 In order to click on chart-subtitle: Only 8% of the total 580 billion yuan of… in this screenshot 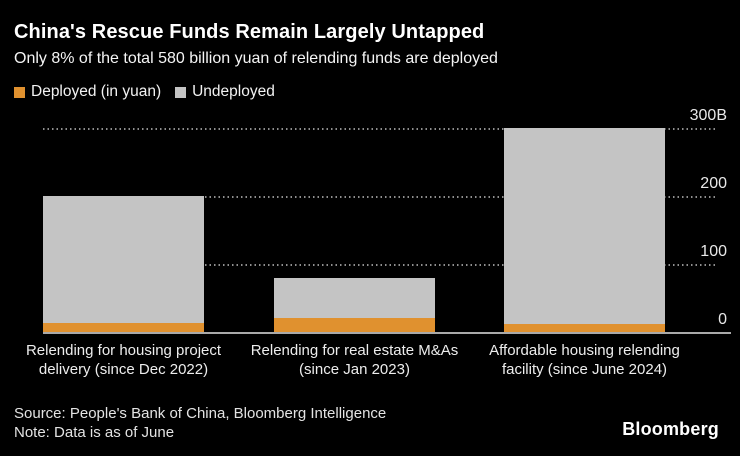, I will do `click(256, 58)`.